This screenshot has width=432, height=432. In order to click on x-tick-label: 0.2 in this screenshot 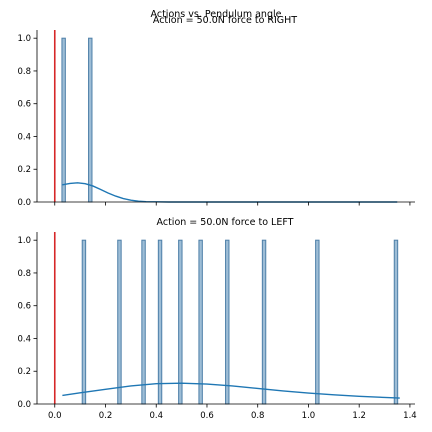, I will do `click(106, 416)`.